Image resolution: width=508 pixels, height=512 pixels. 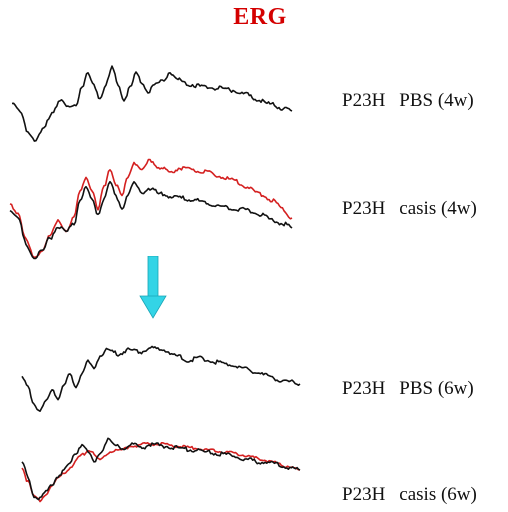 I want to click on trace-casis-6w-red, so click(x=161, y=472).